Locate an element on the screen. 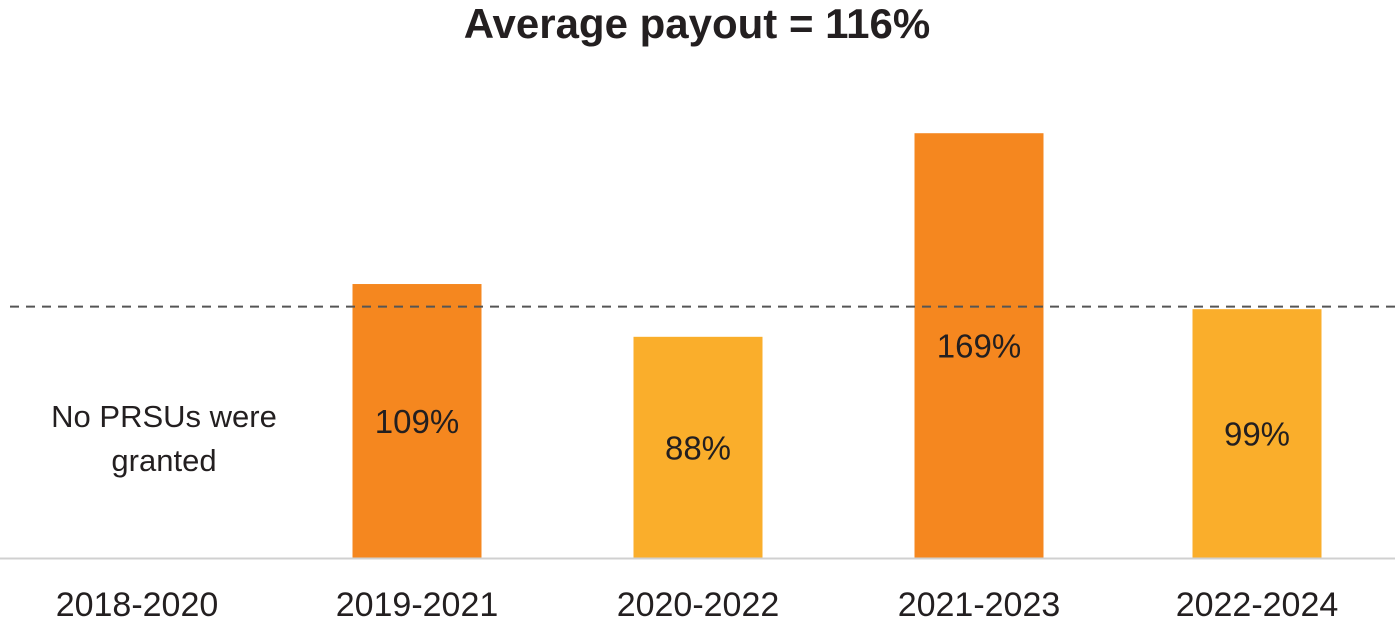  x-tick-label-2018-2020: 2018-2020 is located at coordinates (137, 605).